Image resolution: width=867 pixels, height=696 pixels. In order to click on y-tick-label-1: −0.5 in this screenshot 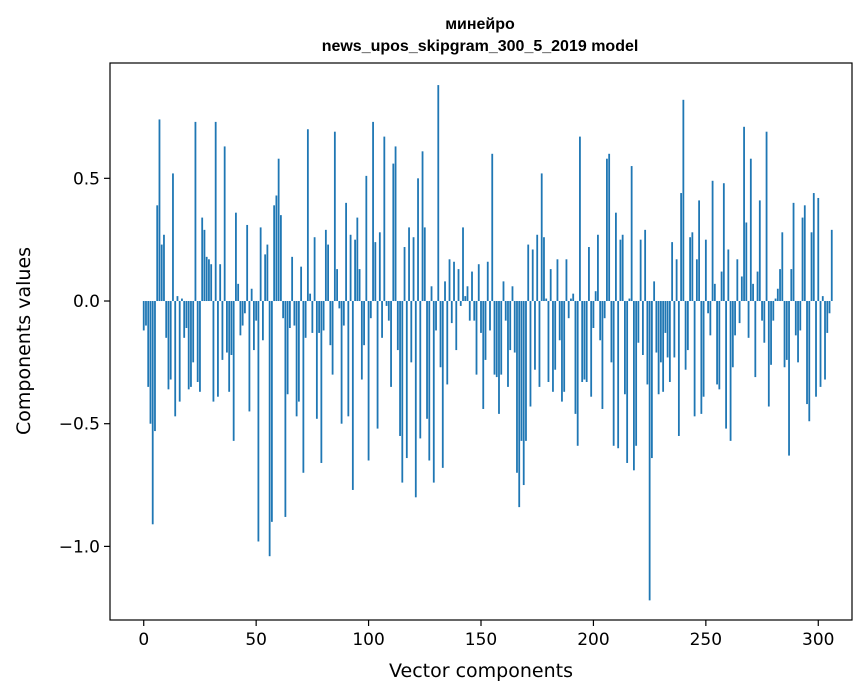, I will do `click(79, 425)`.